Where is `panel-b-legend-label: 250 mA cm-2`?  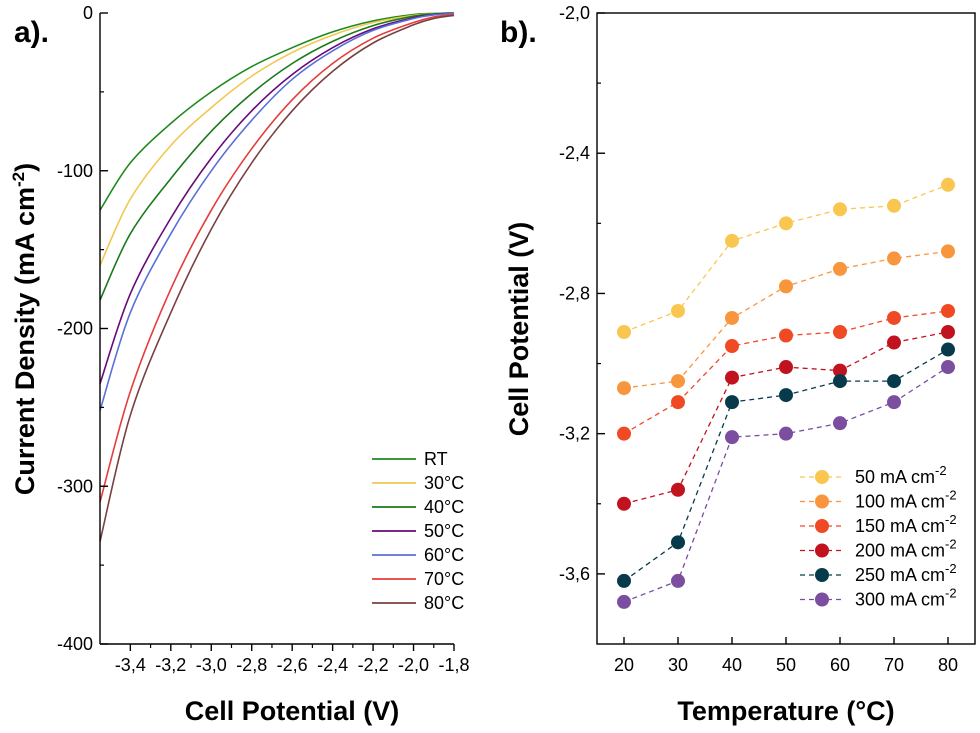
panel-b-legend-label: 250 mA cm-2 is located at coordinates (906, 573).